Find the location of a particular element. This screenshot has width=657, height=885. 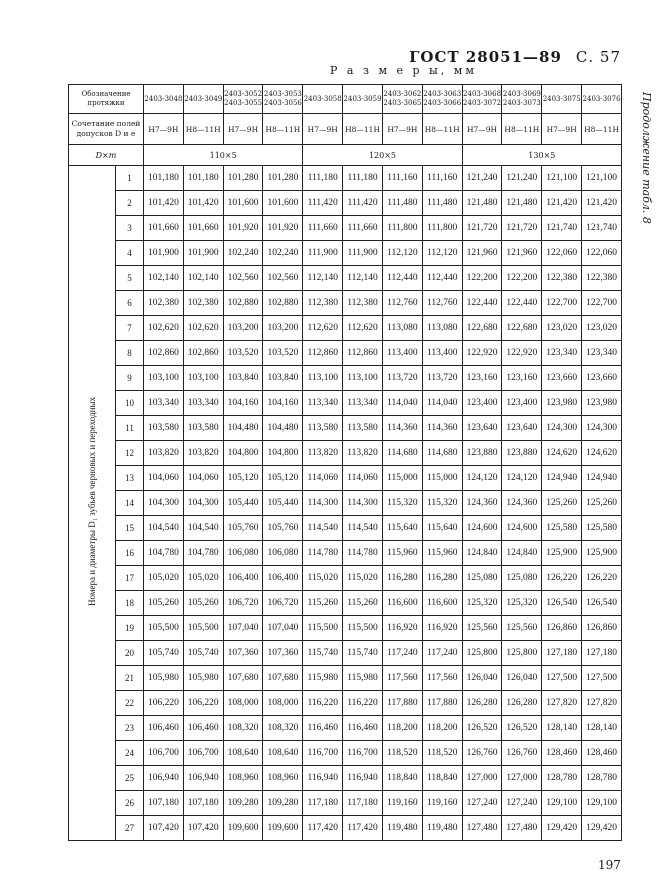

tooth-diameter: 114,360 is located at coordinates (442, 428).